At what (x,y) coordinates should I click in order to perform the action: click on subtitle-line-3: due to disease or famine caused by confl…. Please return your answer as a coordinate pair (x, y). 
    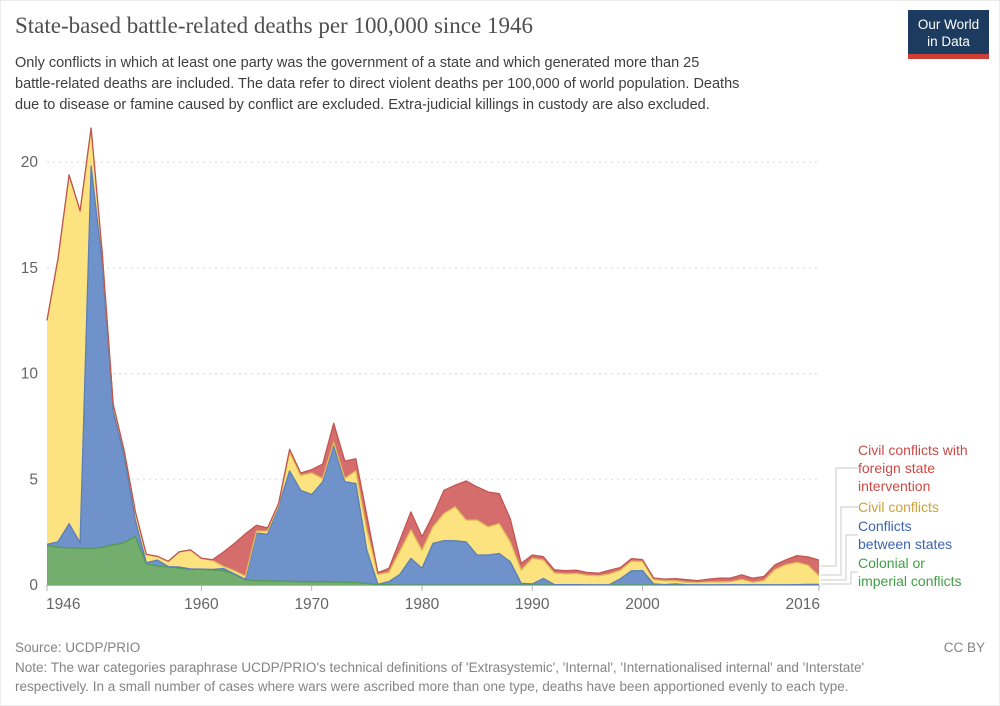
    Looking at the image, I should click on (362, 105).